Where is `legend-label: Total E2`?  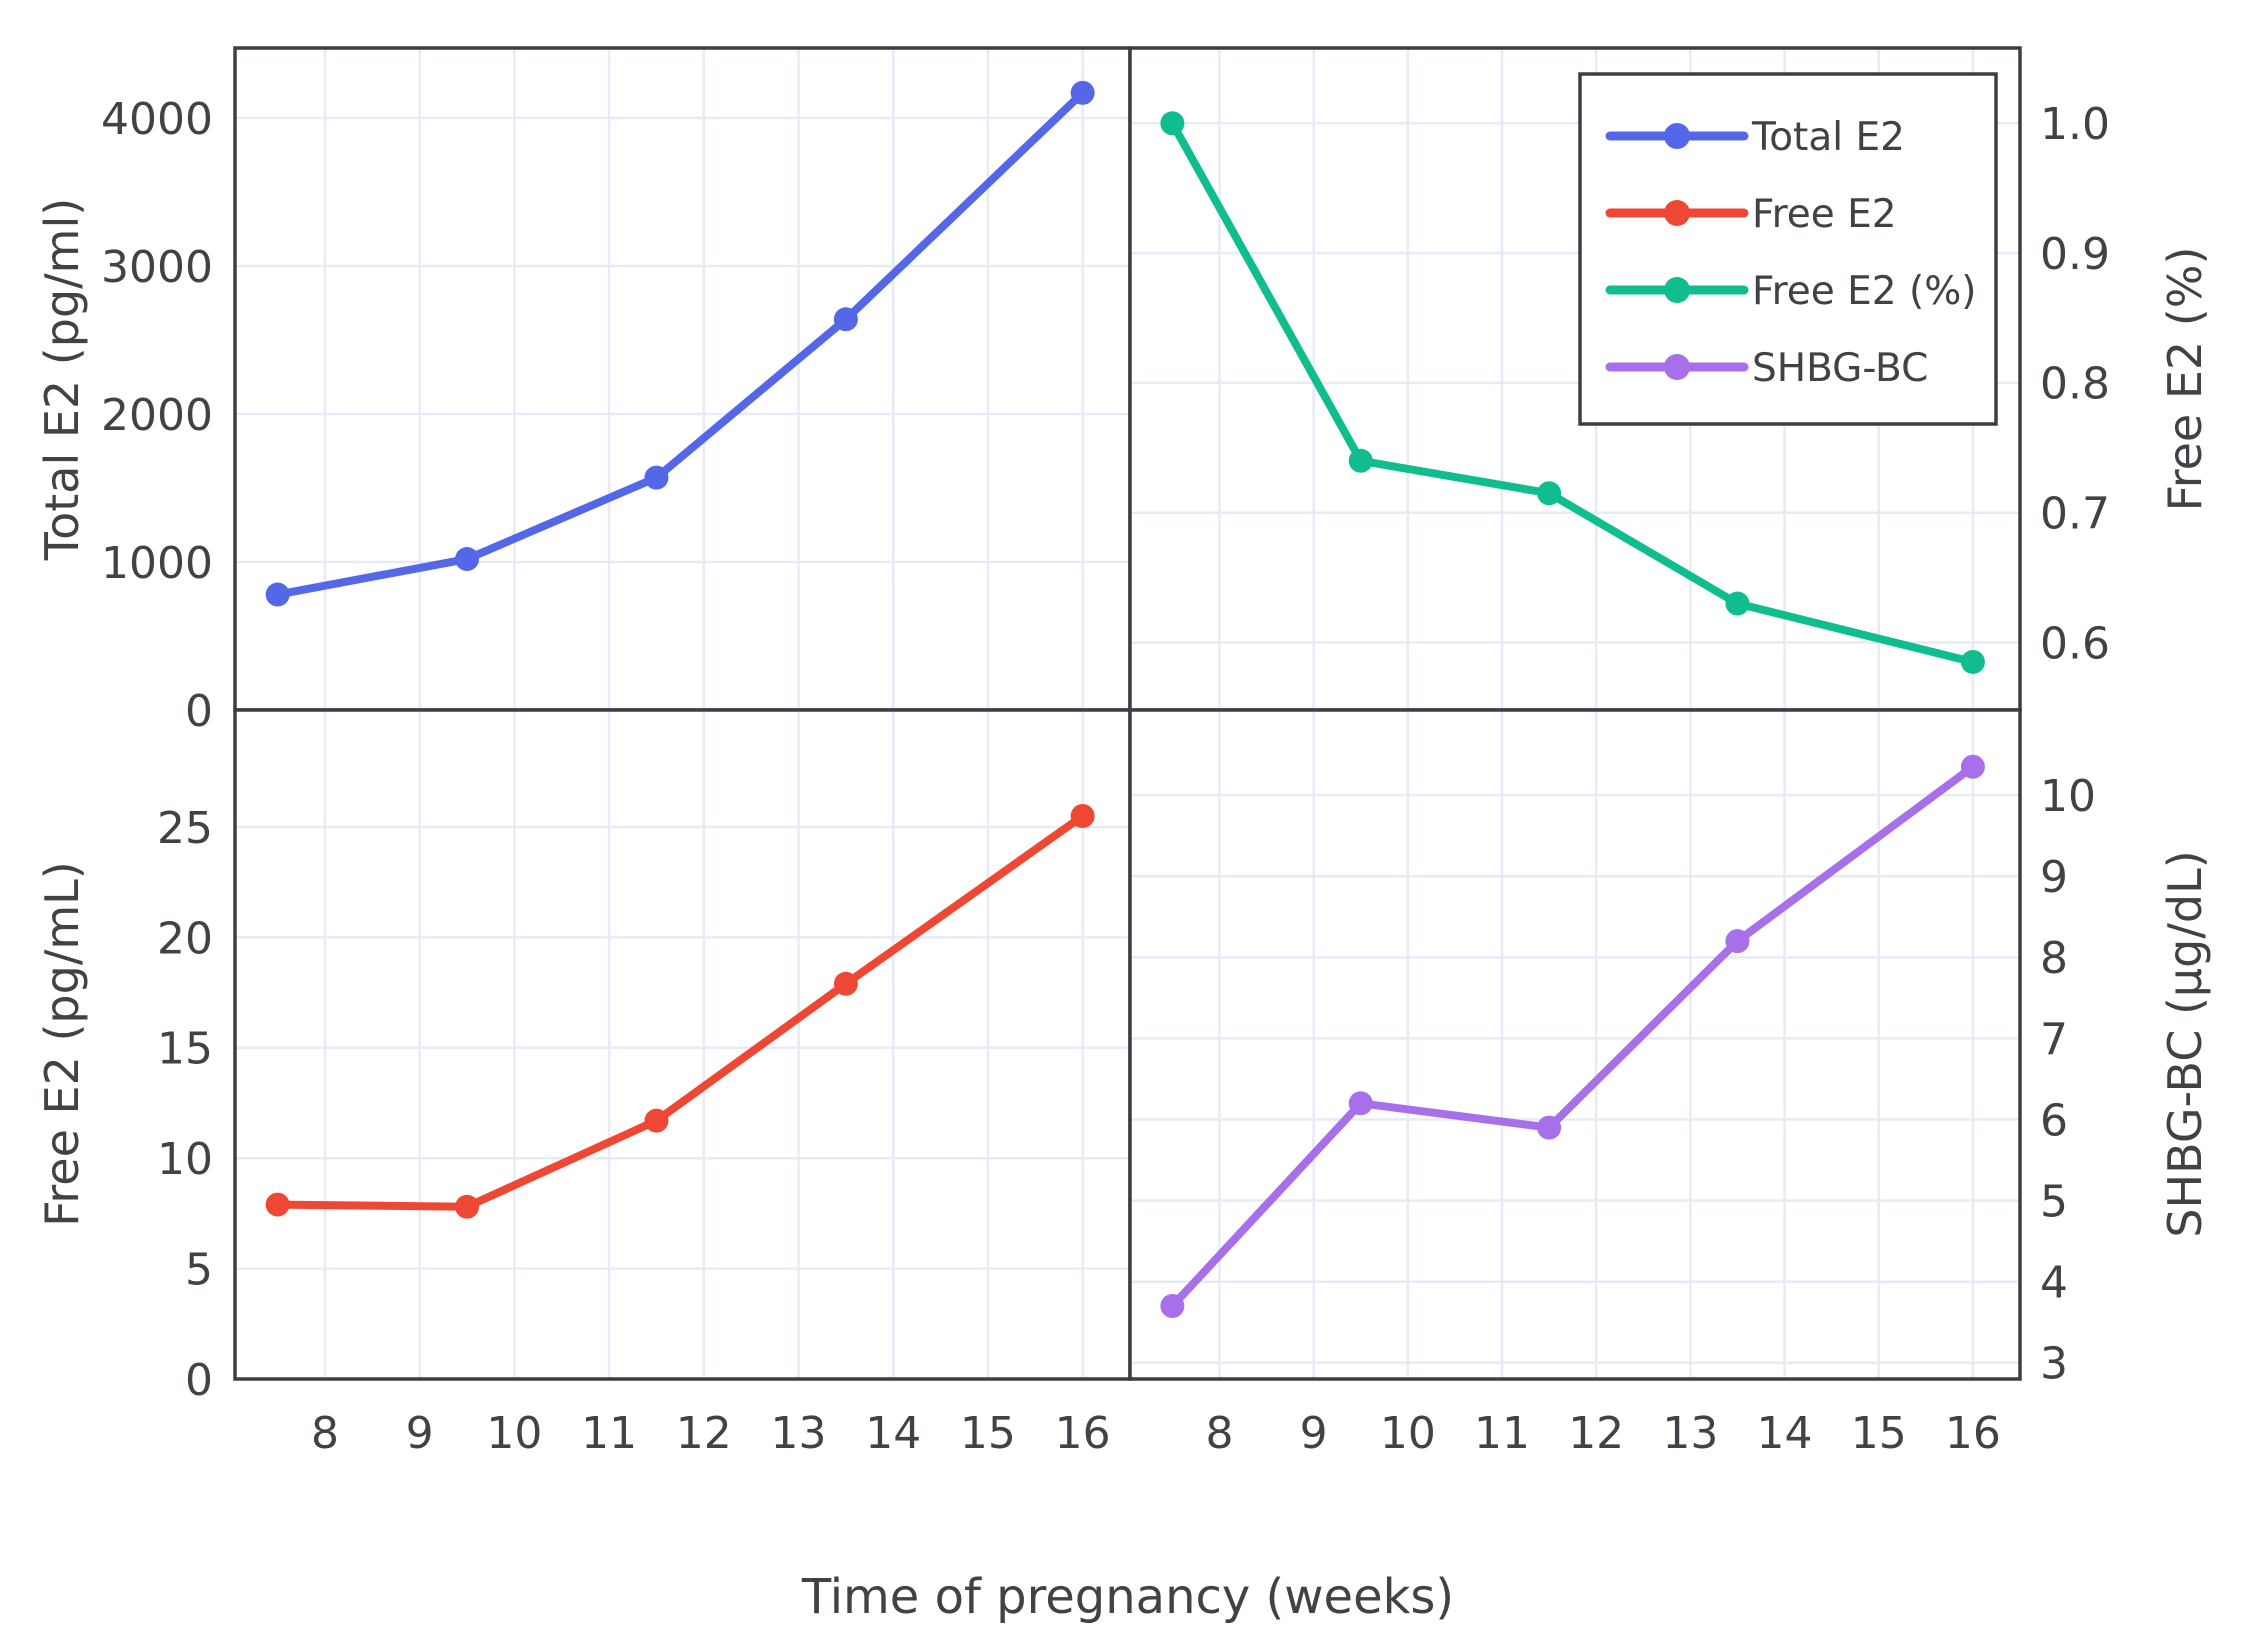 legend-label: Total E2 is located at coordinates (1828, 137).